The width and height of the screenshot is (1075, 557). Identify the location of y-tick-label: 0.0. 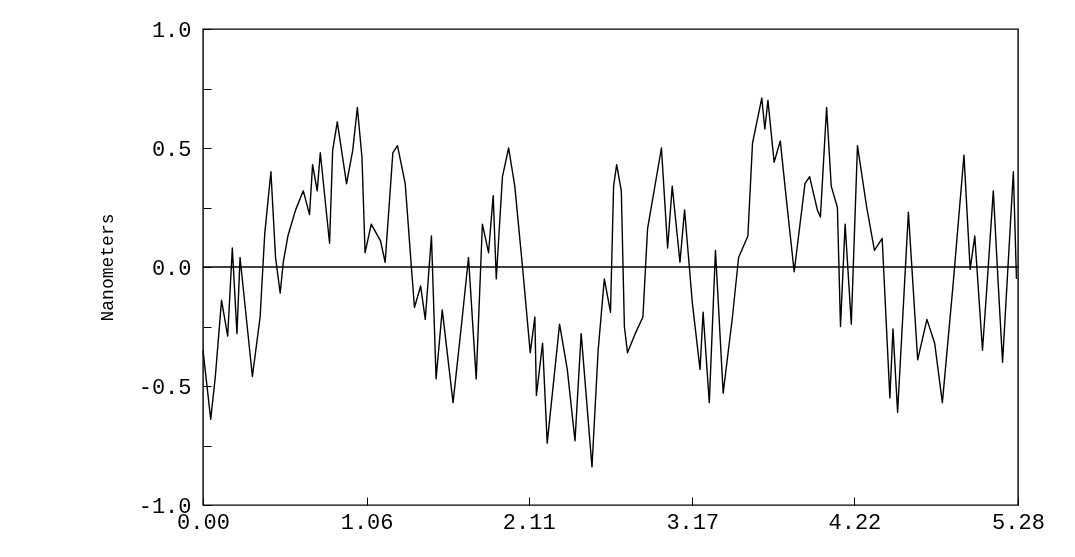
(171, 269).